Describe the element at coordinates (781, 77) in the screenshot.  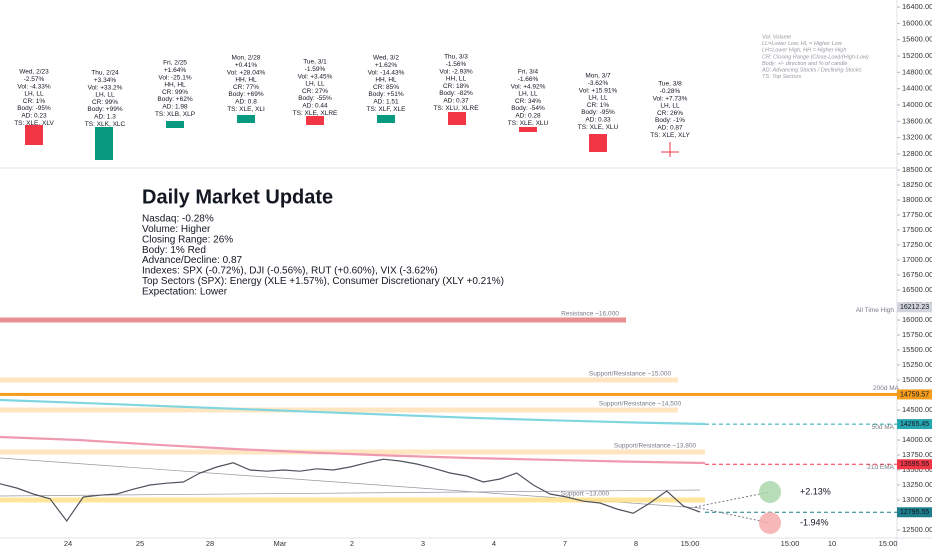
I see `legend-line: TS: Top Sectors` at that location.